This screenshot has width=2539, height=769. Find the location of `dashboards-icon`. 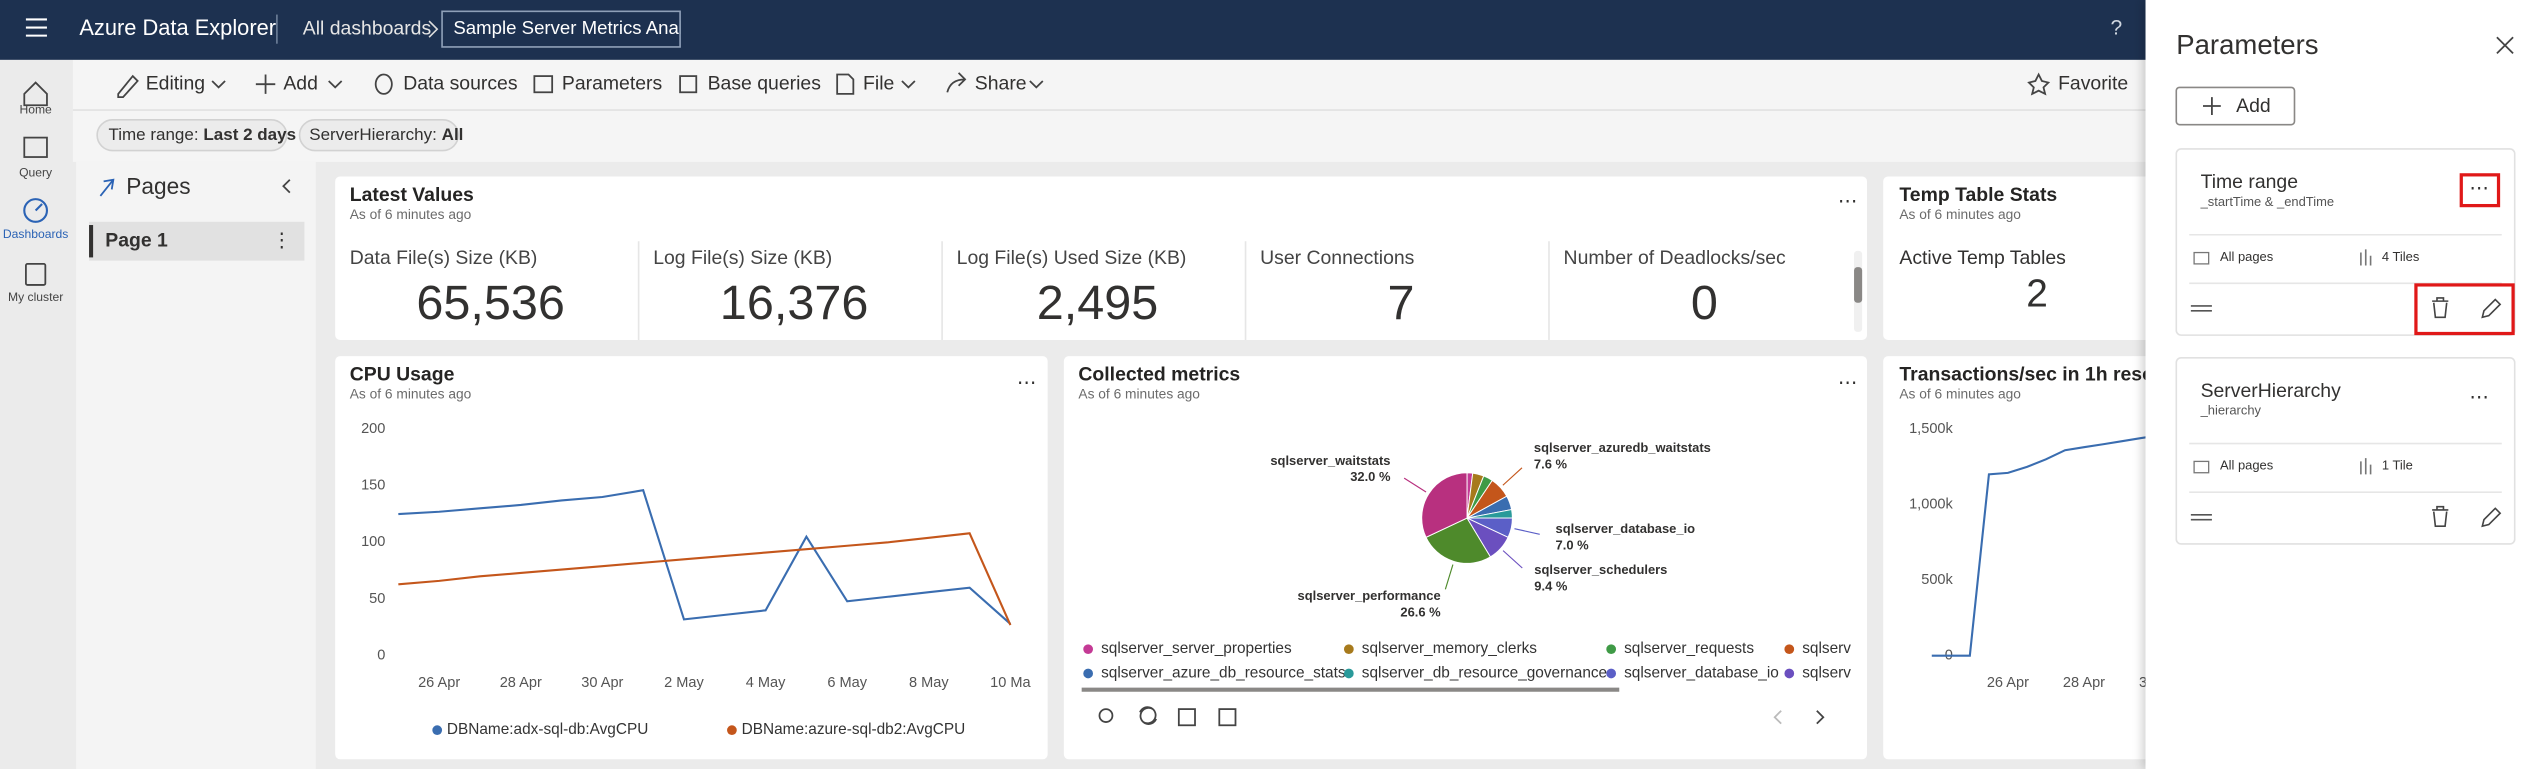

dashboards-icon is located at coordinates (36, 210).